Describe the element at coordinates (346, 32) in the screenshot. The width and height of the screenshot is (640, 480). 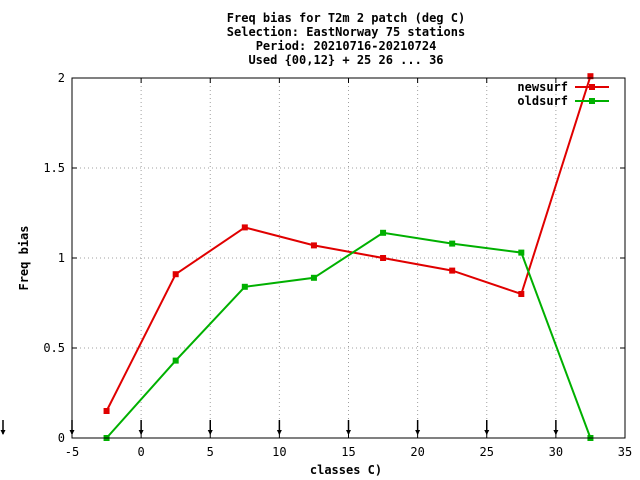
I see `title-line-2: Selection: EastNorway 75 stations` at that location.